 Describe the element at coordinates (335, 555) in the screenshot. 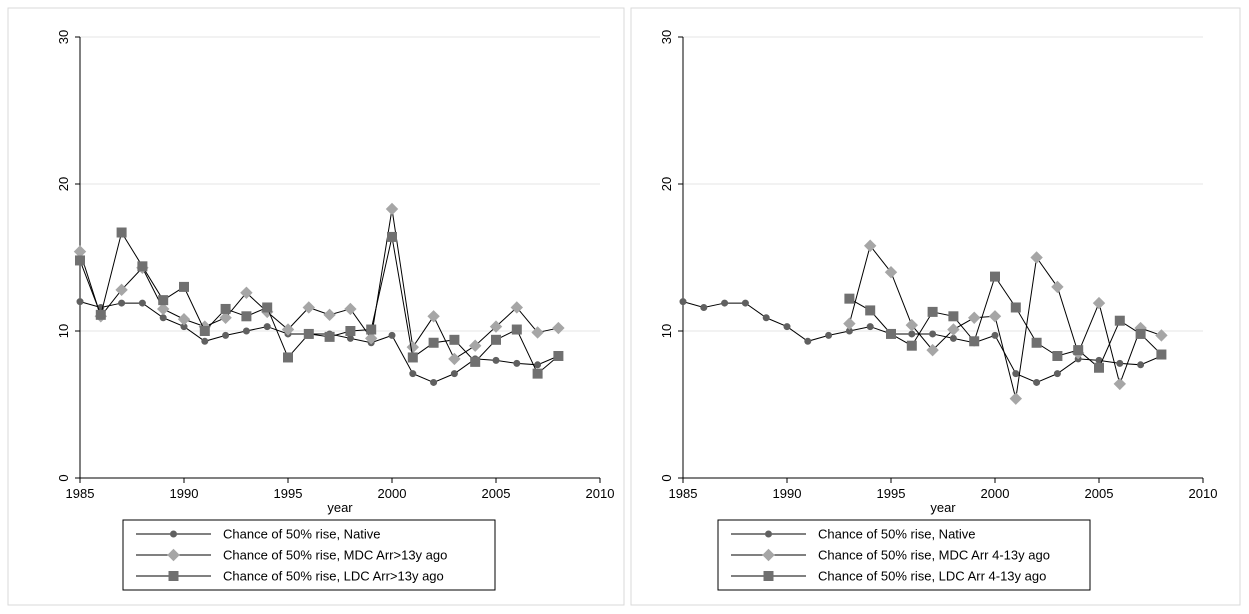

I see `legend-label: Chance of 50% rise, MDC Arr>13y ago` at that location.